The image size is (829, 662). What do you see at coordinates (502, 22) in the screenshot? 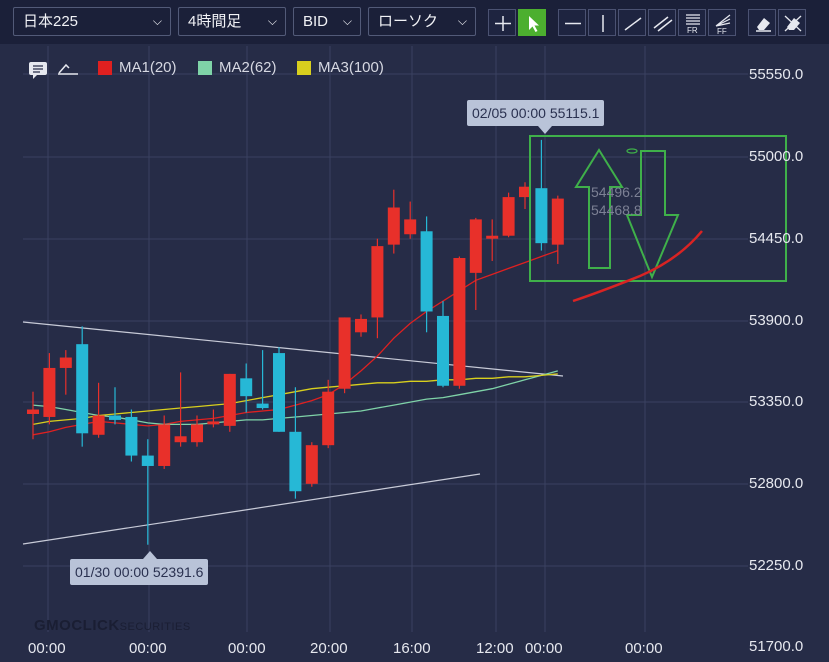
I see `crosshair-button` at bounding box center [502, 22].